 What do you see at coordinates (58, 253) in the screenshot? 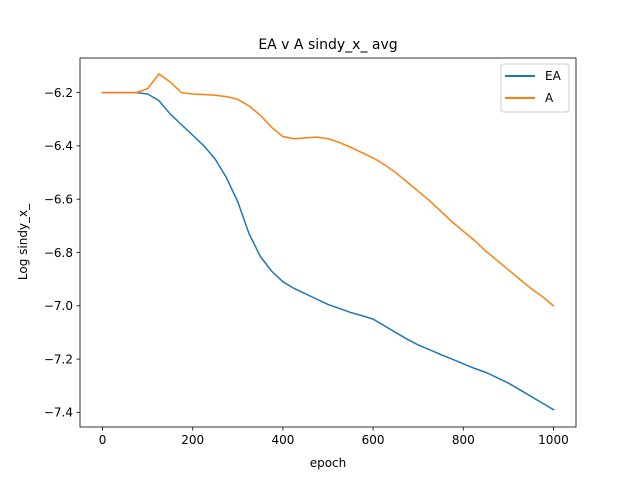
I see `y-tick-label: −6.8` at bounding box center [58, 253].